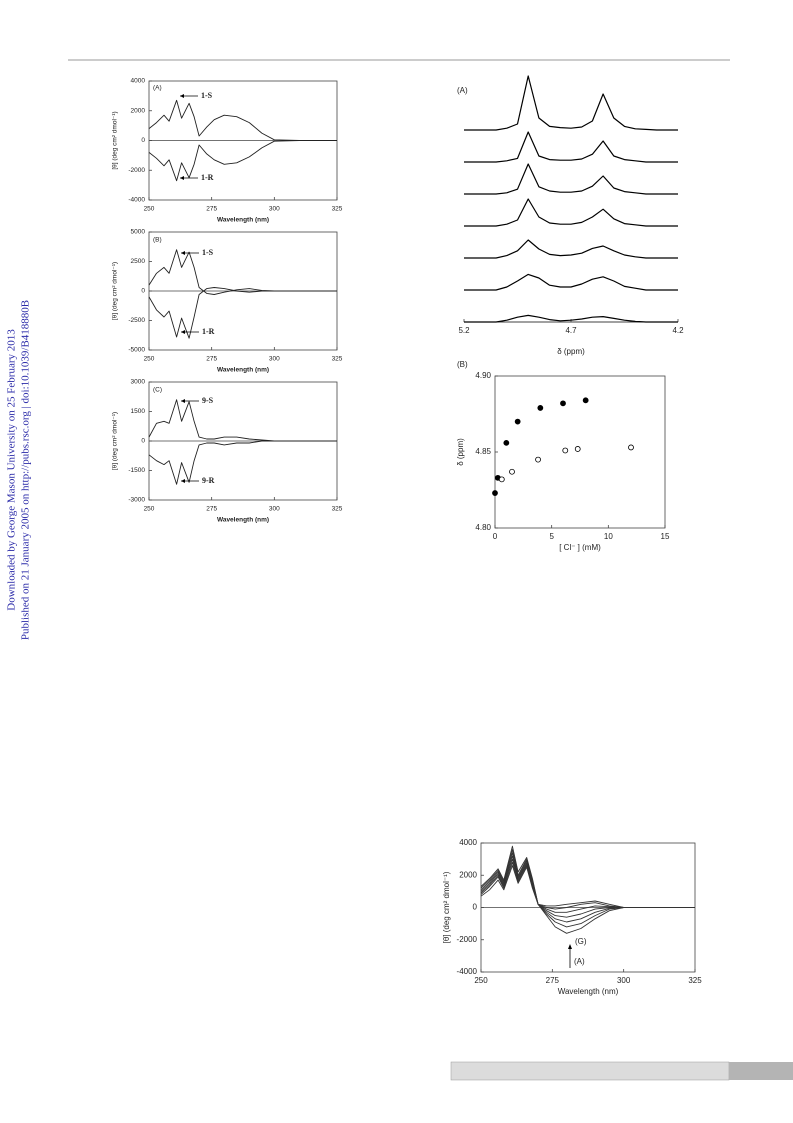 The image size is (793, 1123). I want to click on y-tick-label: 1500, so click(138, 411).